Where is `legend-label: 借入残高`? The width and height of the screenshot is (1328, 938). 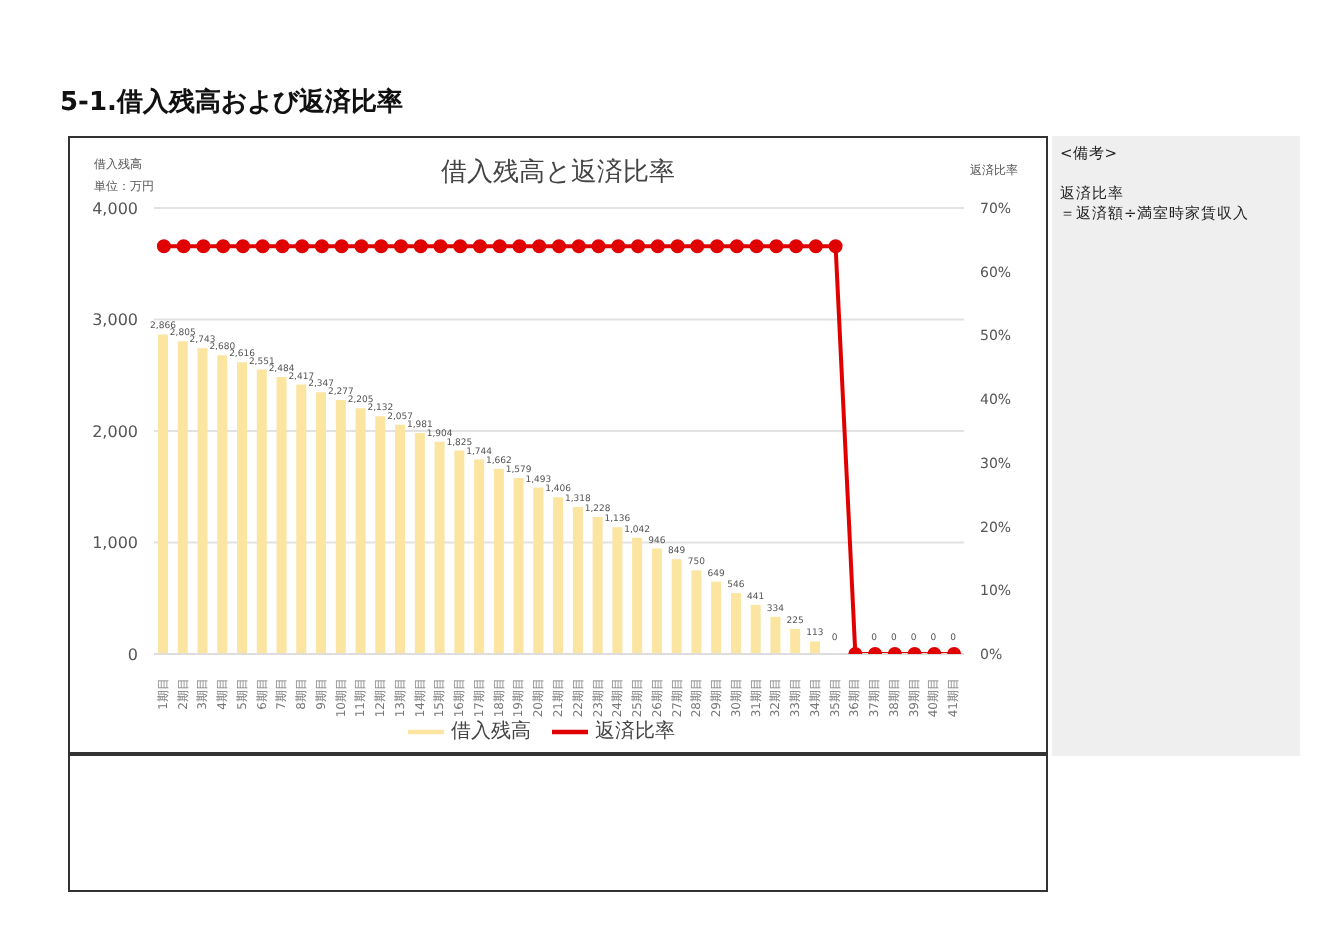
legend-label: 借入残高 is located at coordinates (491, 732).